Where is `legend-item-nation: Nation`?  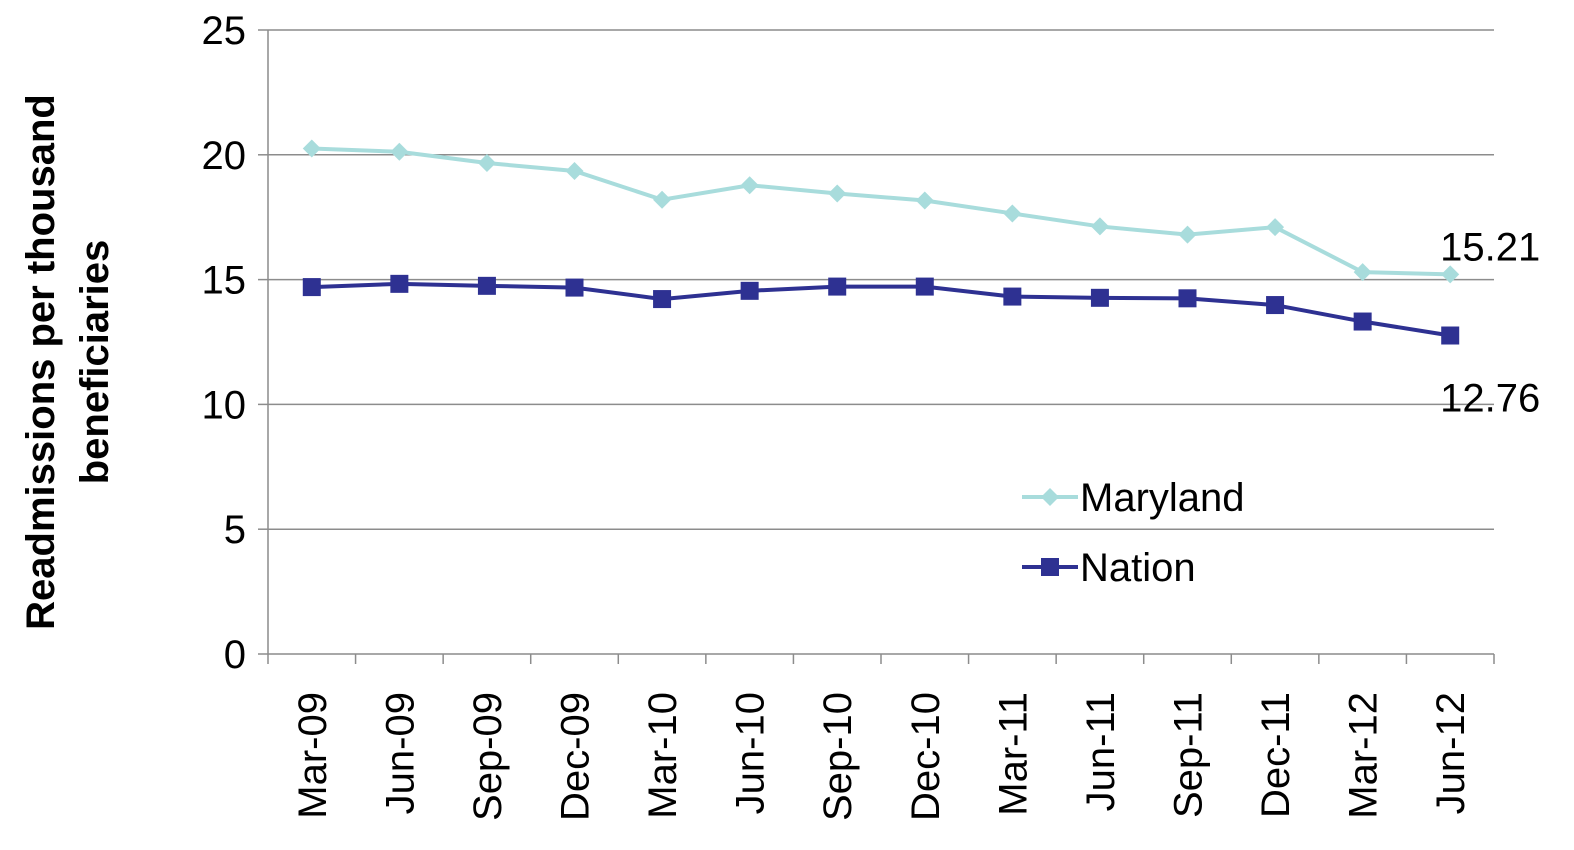 legend-item-nation: Nation is located at coordinates (1109, 568).